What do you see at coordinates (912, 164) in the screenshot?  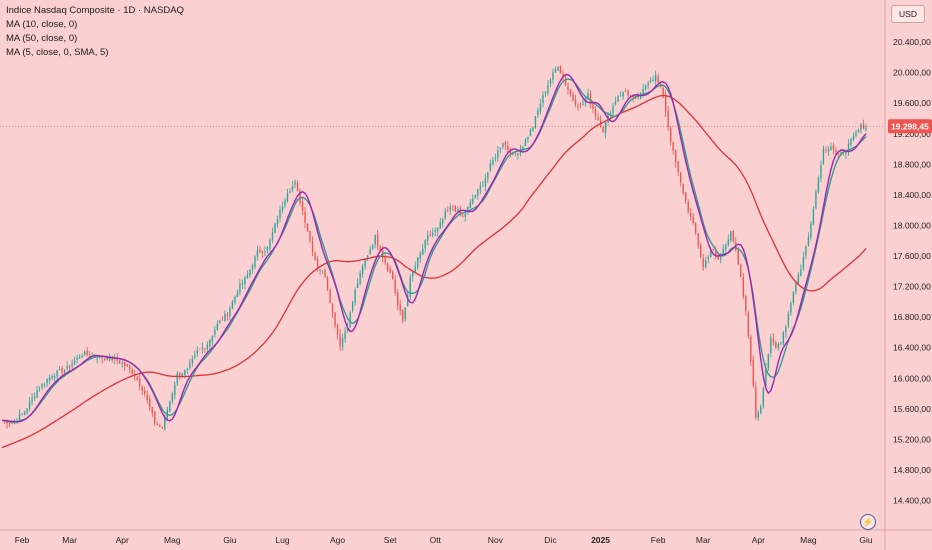 I see `y-tick-label: 18.800,00` at bounding box center [912, 164].